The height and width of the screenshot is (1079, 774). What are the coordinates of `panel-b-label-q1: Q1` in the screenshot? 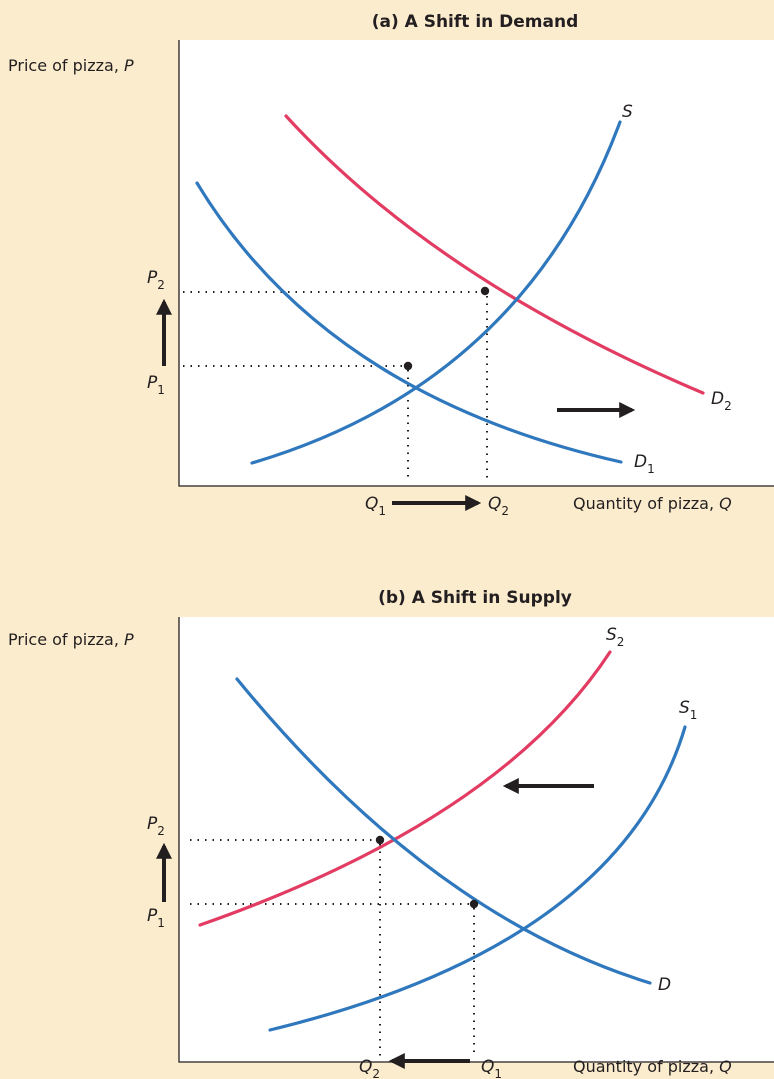 It's located at (491, 1068).